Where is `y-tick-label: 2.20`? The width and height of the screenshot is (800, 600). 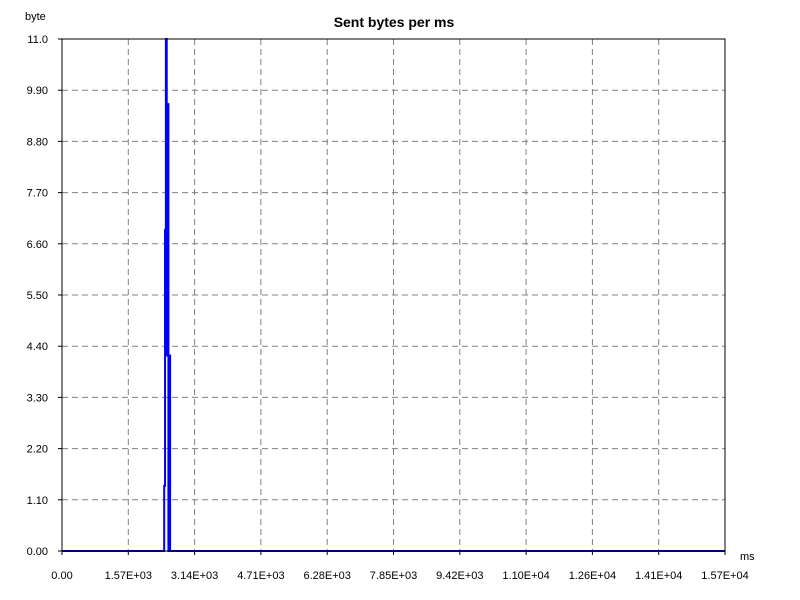
y-tick-label: 2.20 is located at coordinates (37, 450).